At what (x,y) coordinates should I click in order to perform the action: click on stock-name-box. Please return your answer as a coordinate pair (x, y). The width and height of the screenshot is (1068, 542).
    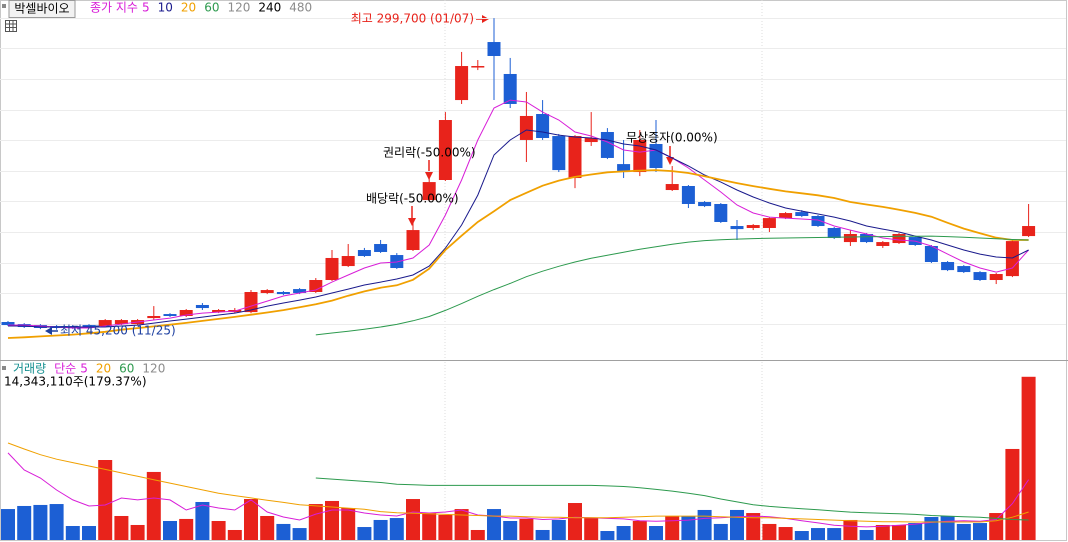
    Looking at the image, I should click on (42, 9).